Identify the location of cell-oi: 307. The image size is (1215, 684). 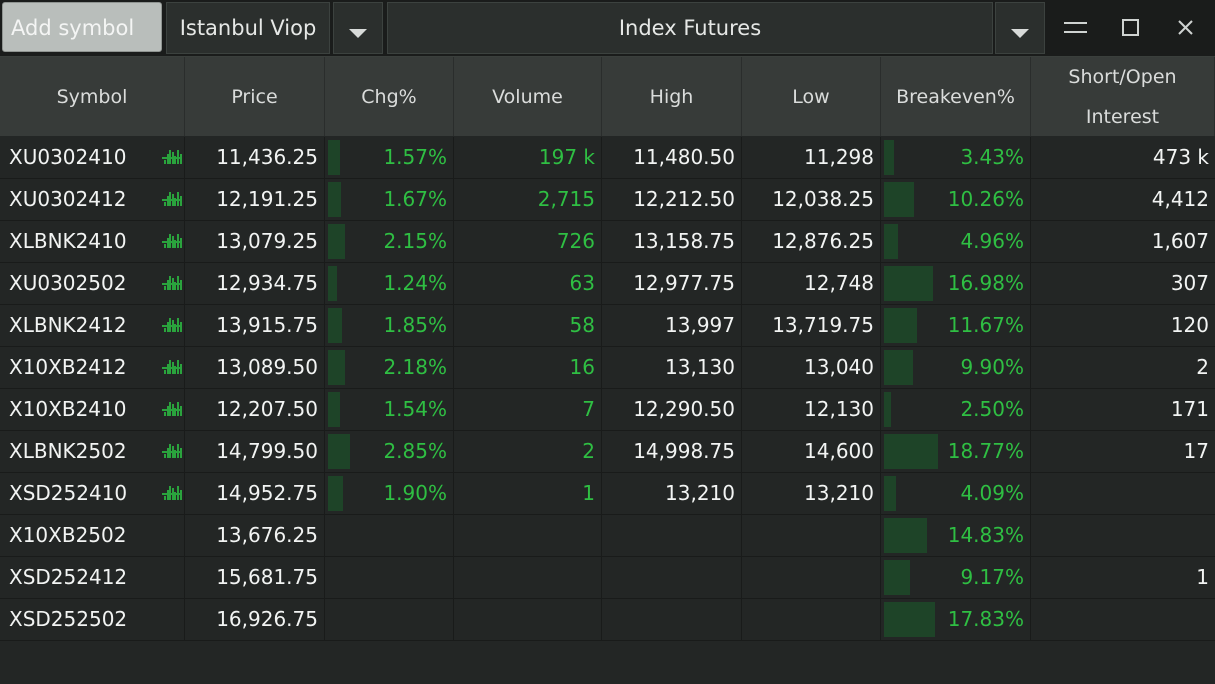
(1123, 283).